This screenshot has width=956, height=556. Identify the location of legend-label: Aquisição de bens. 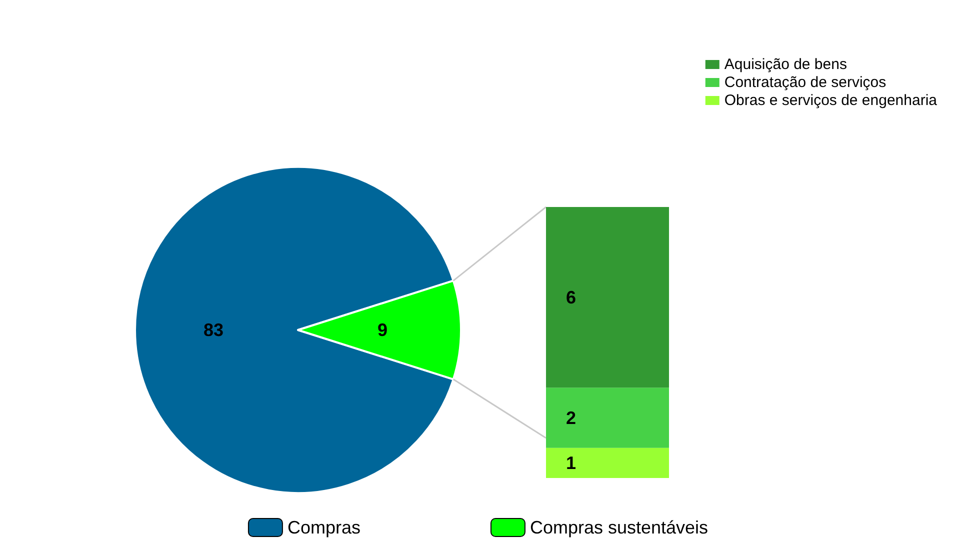
(785, 64).